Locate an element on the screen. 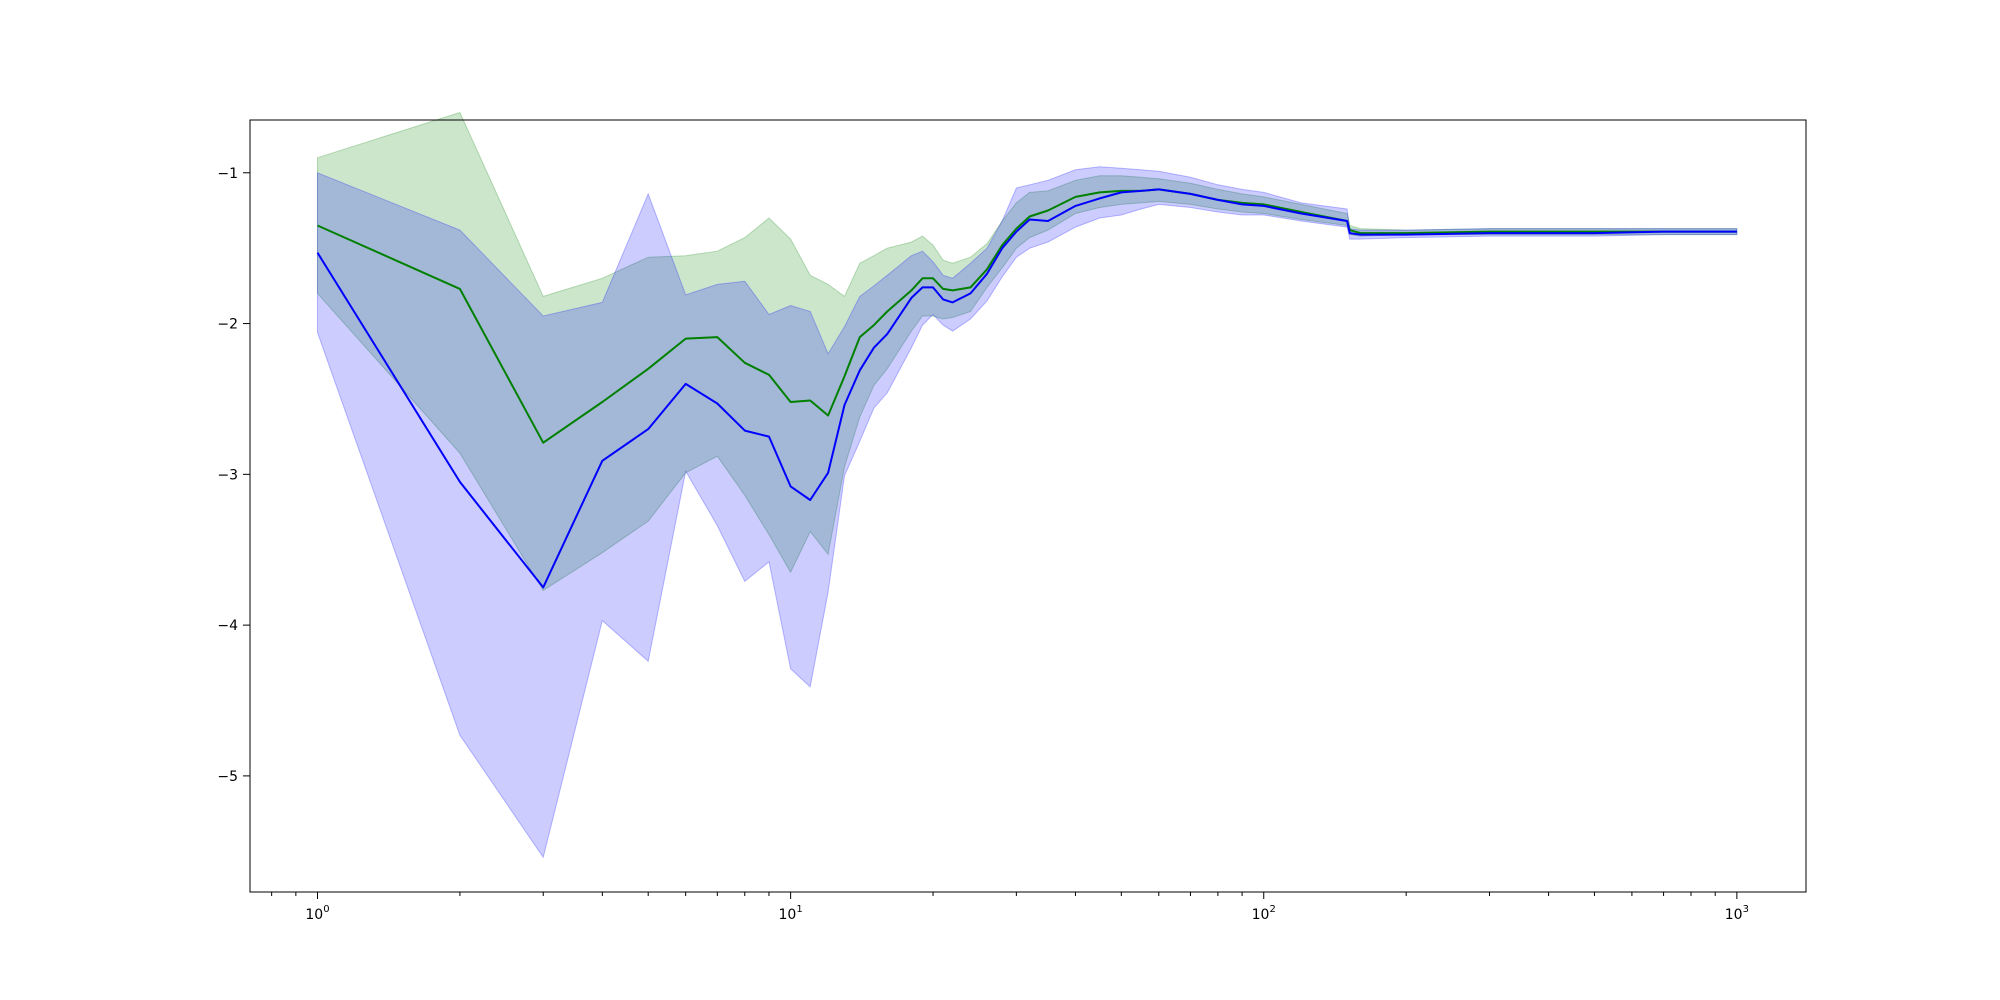 Image resolution: width=2000 pixels, height=1000 pixels. y-axis: −1 −2 −3 −4 −5 is located at coordinates (233, 475).